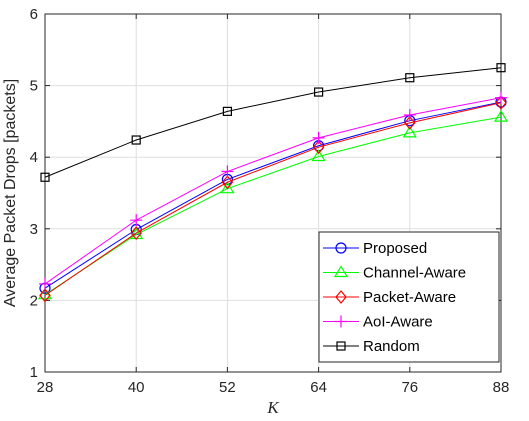 This screenshot has height=421, width=529. I want to click on y-tick-label: 6, so click(34, 14).